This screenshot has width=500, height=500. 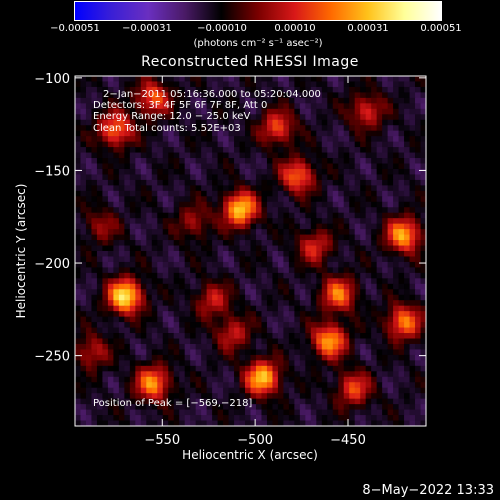 What do you see at coordinates (428, 490) in the screenshot?
I see `plot-timestamp: 8−May−2022 13:33` at bounding box center [428, 490].